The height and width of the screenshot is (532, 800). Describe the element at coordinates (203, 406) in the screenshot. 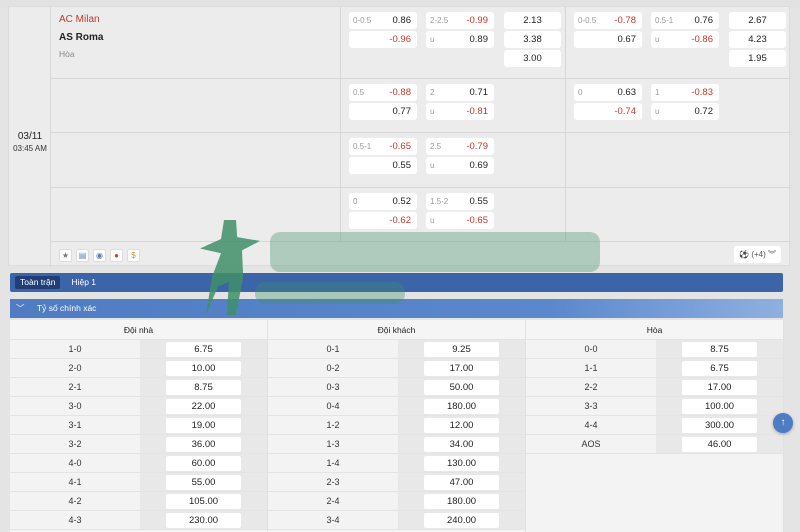

I see `score-odds-button: 22.00` at that location.